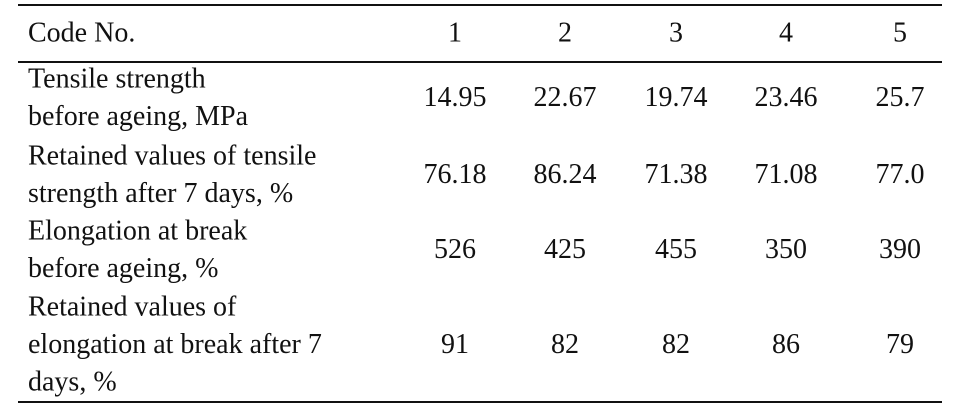 The image size is (960, 407). Describe the element at coordinates (676, 32) in the screenshot. I see `header-cell: 3` at that location.